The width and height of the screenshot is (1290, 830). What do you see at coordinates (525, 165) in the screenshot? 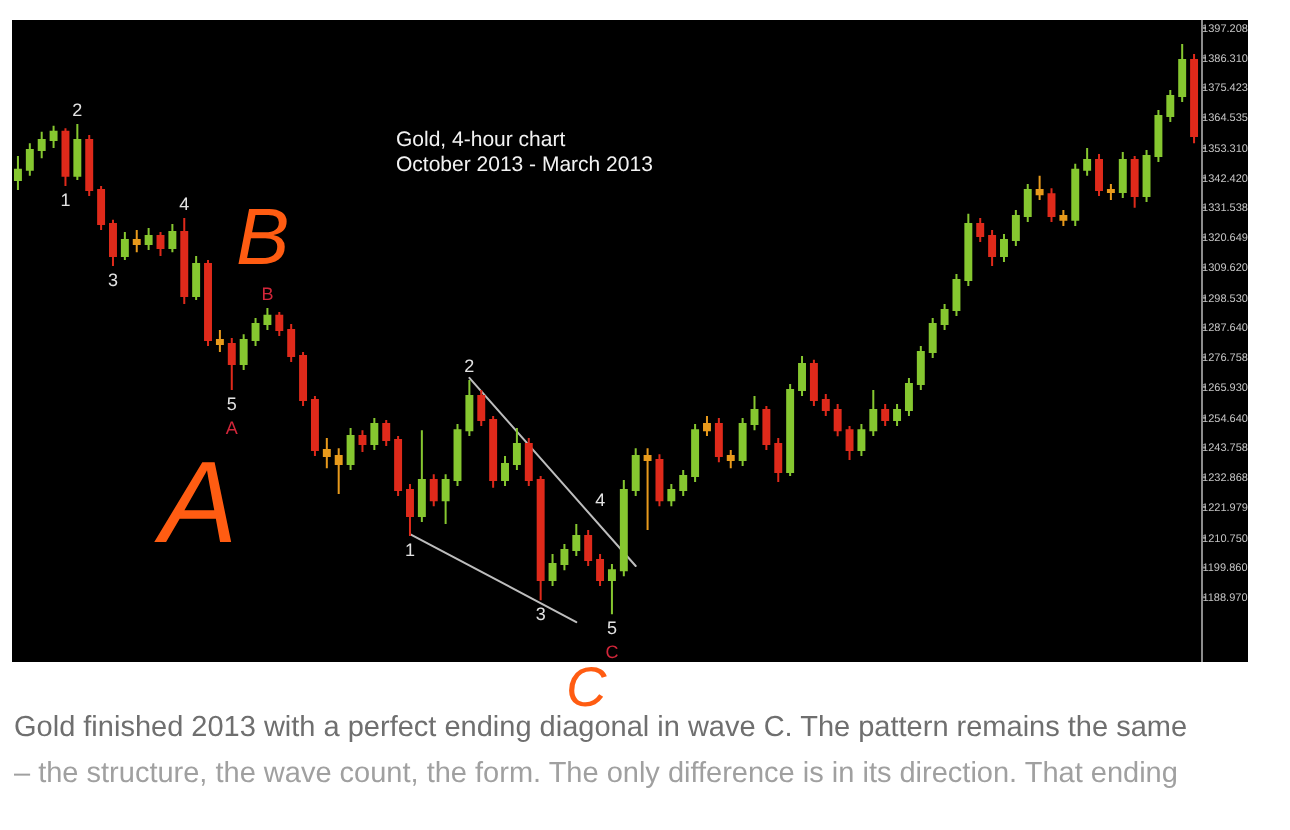
I see `text: October 2013 - March 2013` at bounding box center [525, 165].